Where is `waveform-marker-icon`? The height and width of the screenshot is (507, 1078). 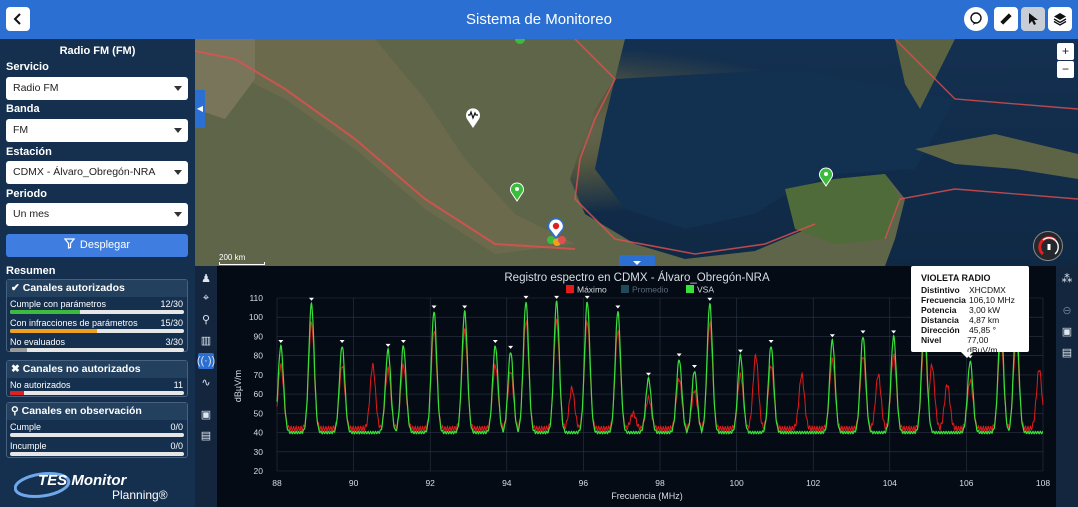 waveform-marker-icon is located at coordinates (473, 118).